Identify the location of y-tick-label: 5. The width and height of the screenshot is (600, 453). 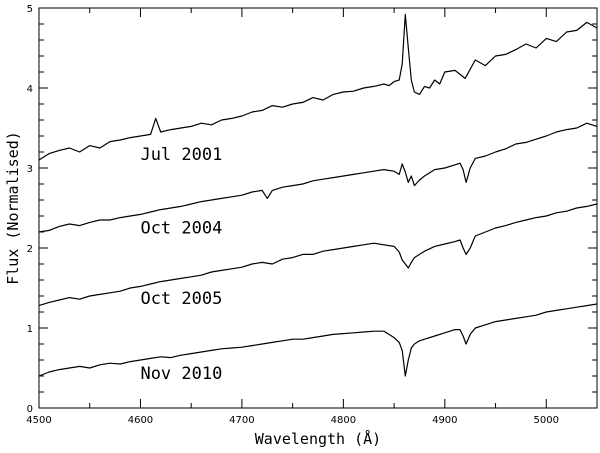
(30, 9).